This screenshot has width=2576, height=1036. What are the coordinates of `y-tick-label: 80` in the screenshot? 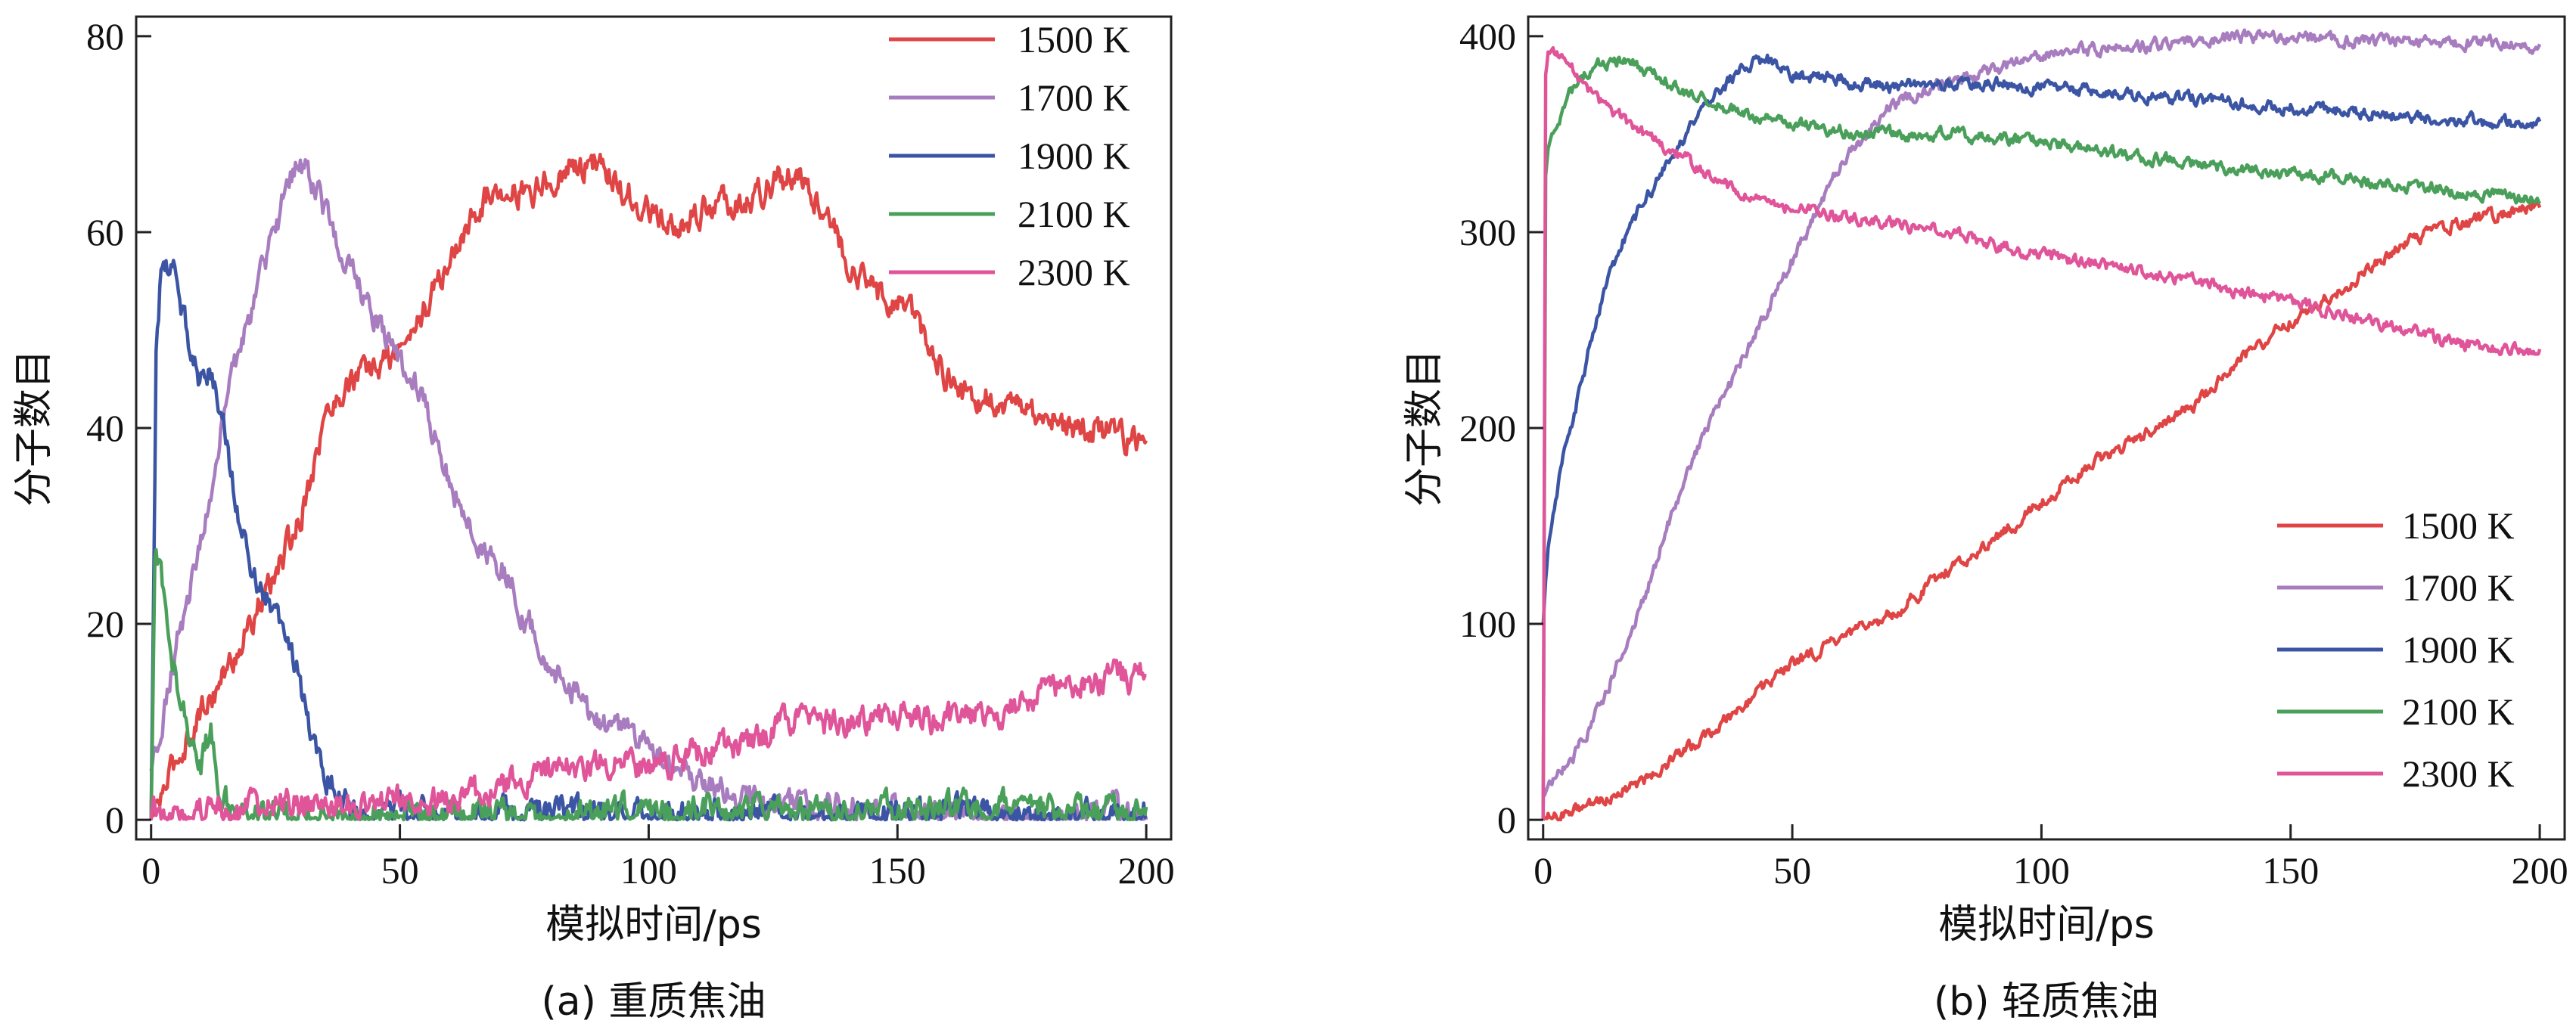 It's located at (105, 36).